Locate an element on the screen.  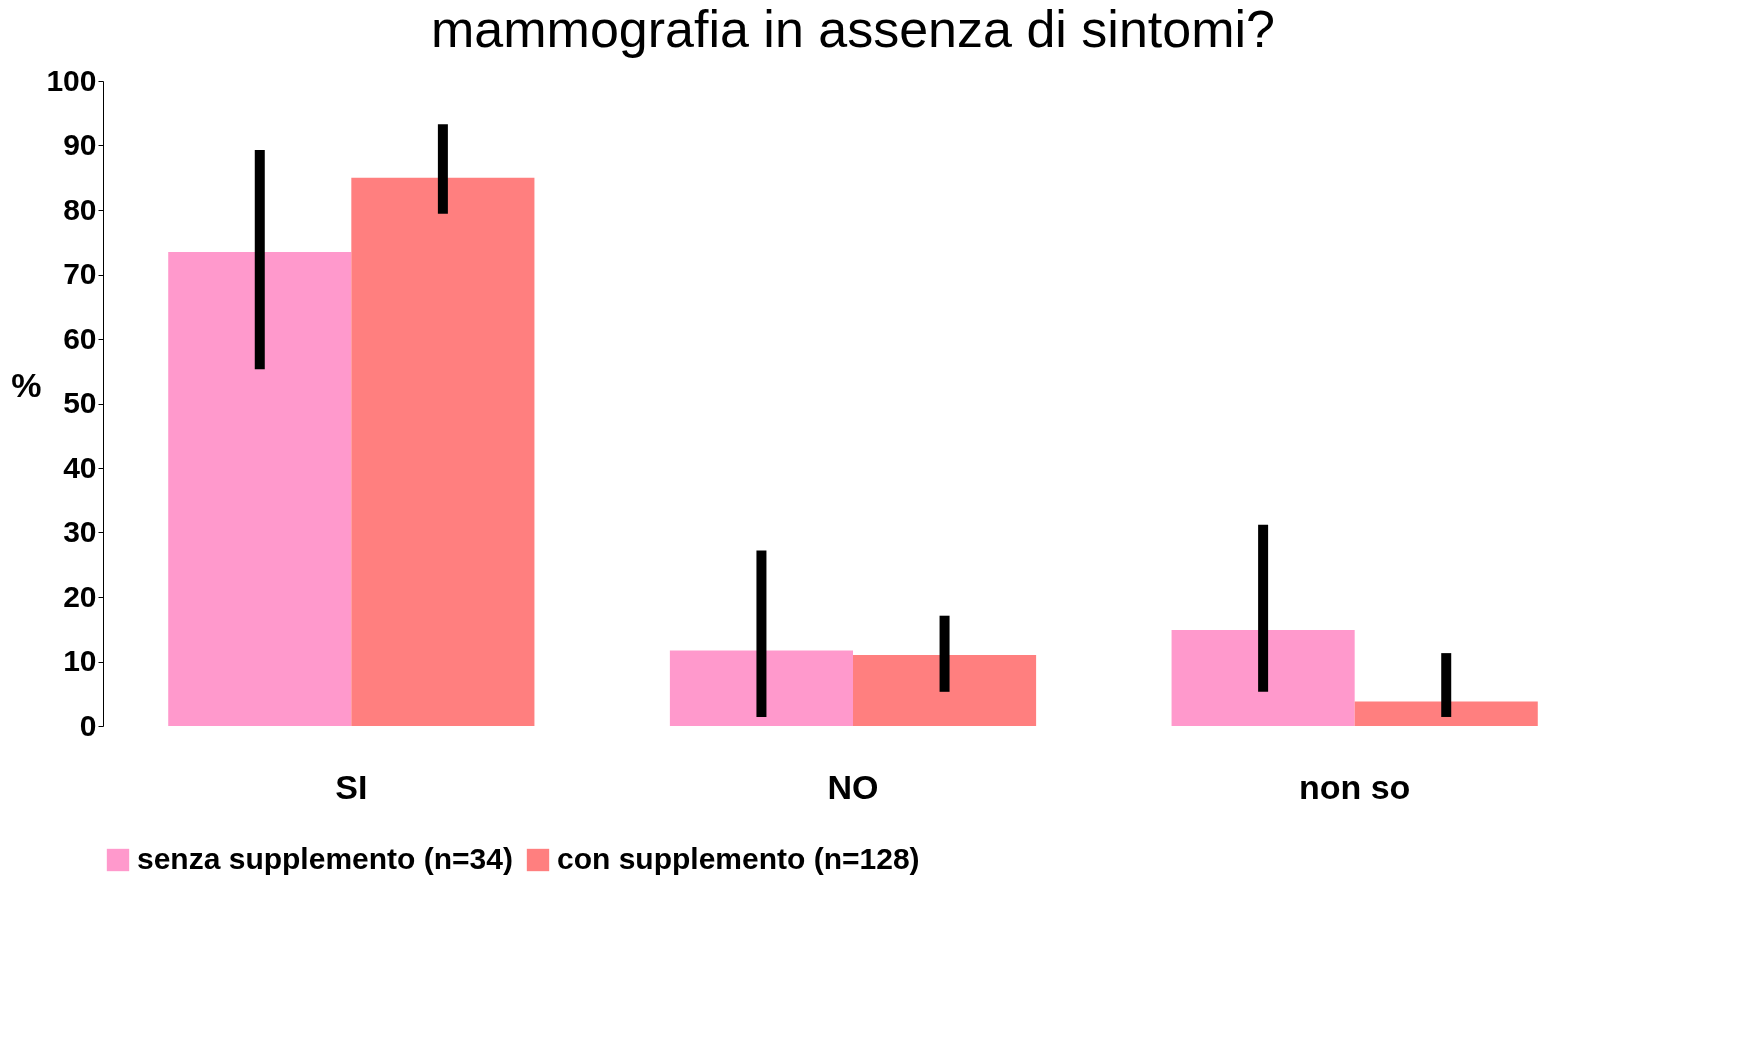
y-tick-label: 90 is located at coordinates (80, 144).